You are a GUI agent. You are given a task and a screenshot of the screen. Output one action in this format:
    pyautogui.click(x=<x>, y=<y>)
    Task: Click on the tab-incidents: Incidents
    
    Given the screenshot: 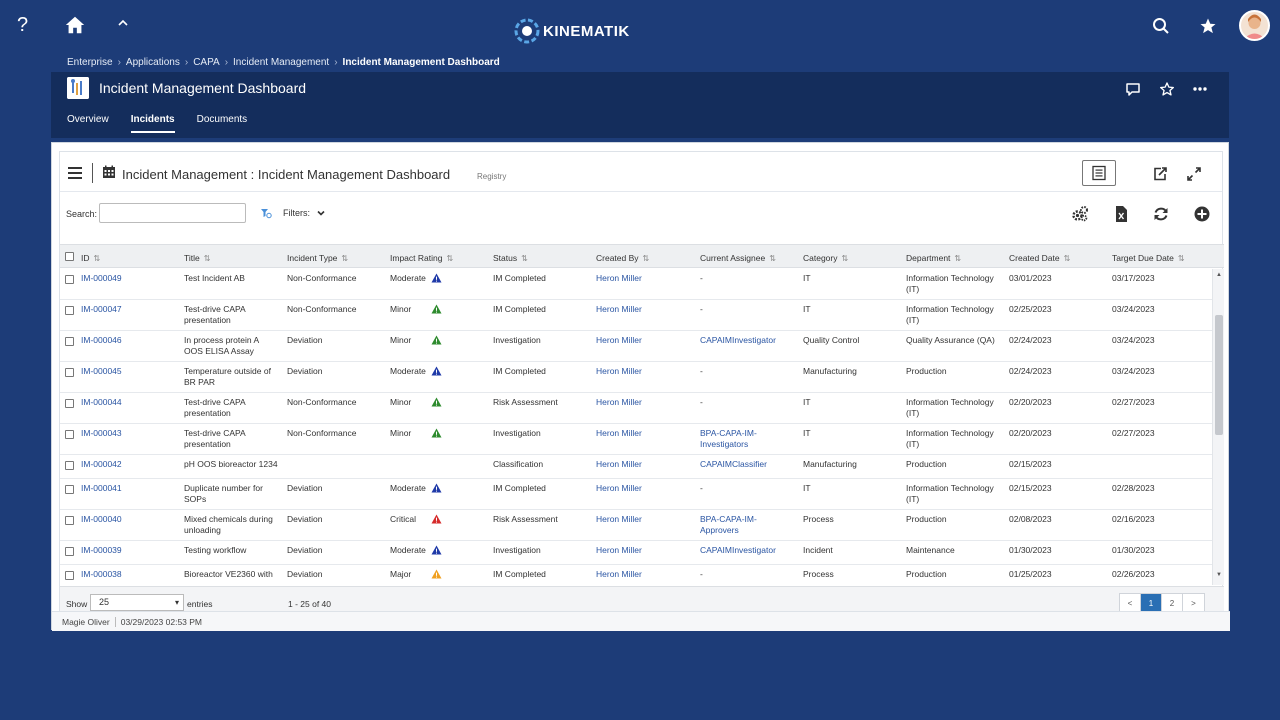 What is the action you would take?
    pyautogui.click(x=152, y=123)
    